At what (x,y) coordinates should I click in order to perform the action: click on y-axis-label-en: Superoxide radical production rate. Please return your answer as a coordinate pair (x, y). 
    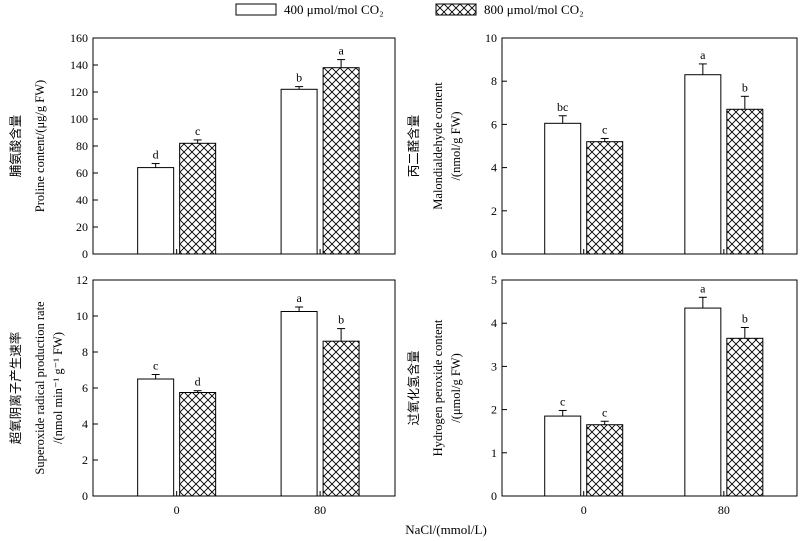
    Looking at the image, I should click on (40, 388).